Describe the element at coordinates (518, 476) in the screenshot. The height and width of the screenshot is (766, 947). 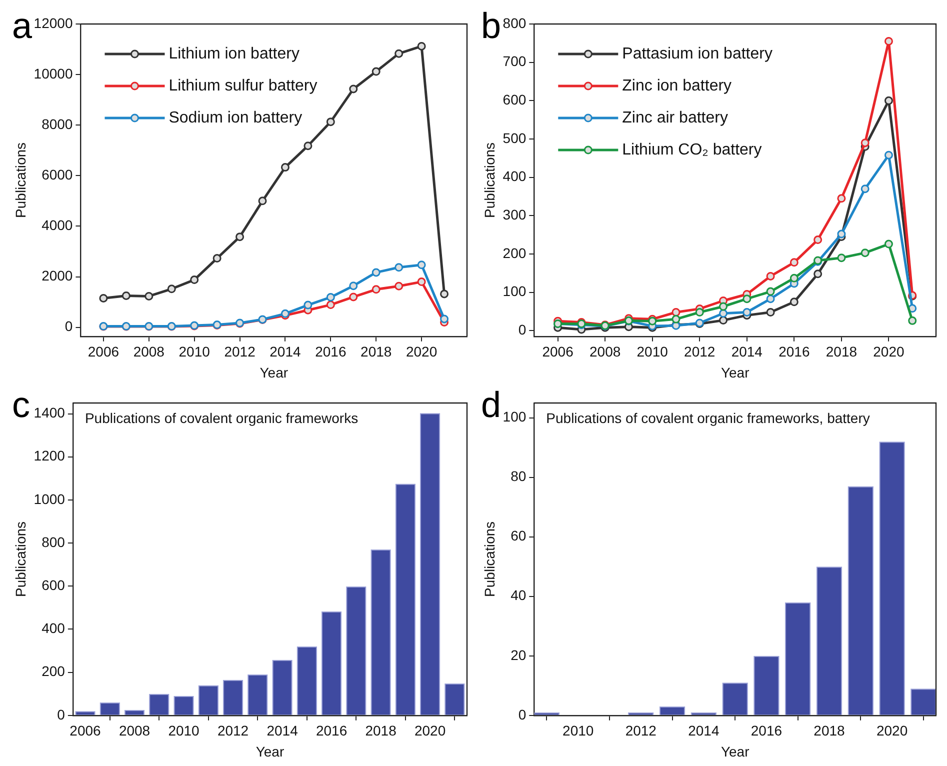
I see `y-tick-label: 80` at that location.